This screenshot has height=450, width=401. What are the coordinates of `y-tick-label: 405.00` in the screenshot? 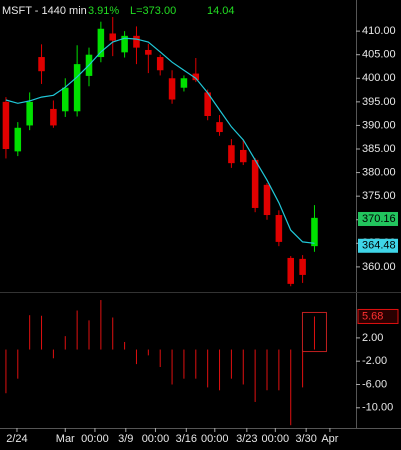 It's located at (379, 55).